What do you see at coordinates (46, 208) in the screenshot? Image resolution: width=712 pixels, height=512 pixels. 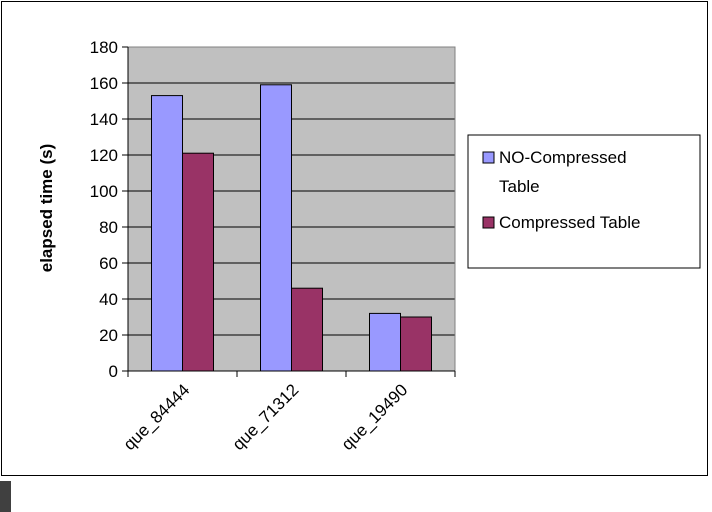 I see `y-axis-title: elapsed time (s)` at bounding box center [46, 208].